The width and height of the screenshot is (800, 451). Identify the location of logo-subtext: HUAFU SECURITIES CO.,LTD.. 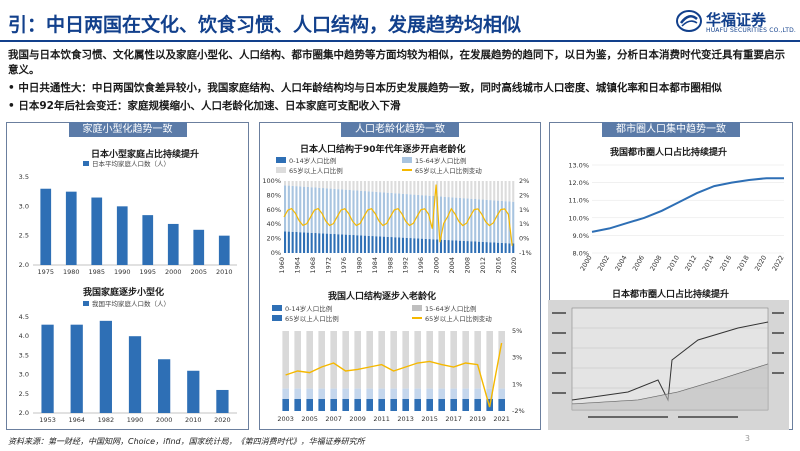
(751, 30).